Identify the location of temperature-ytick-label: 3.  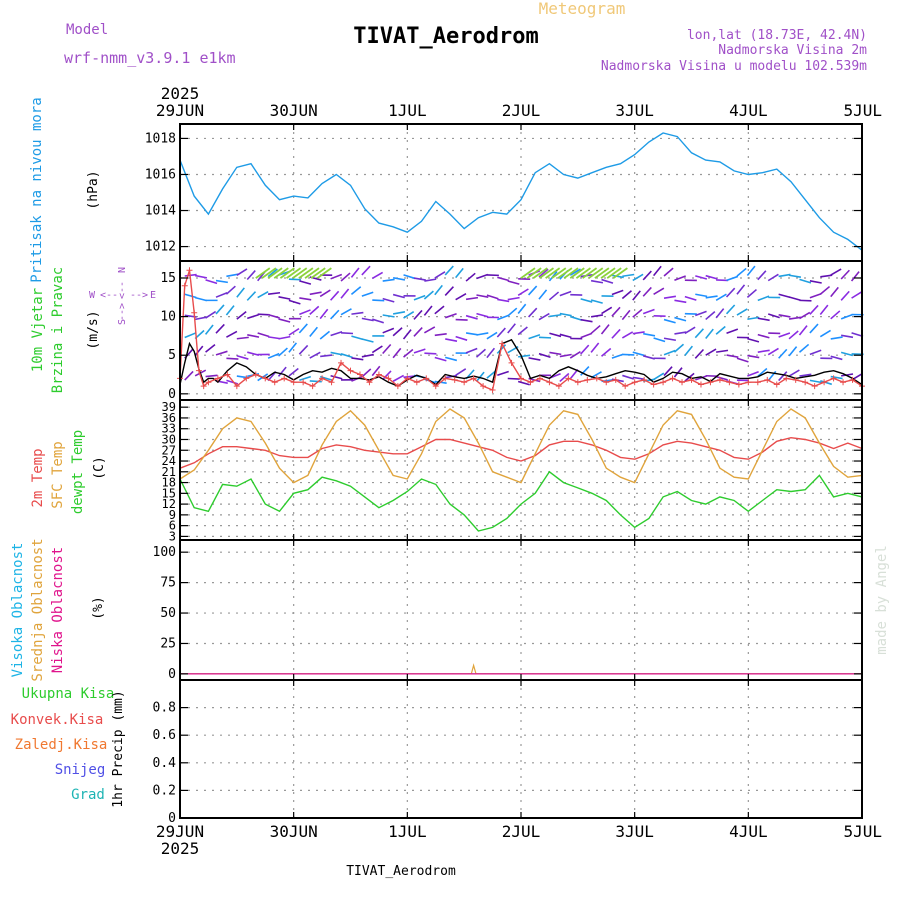
(172, 536).